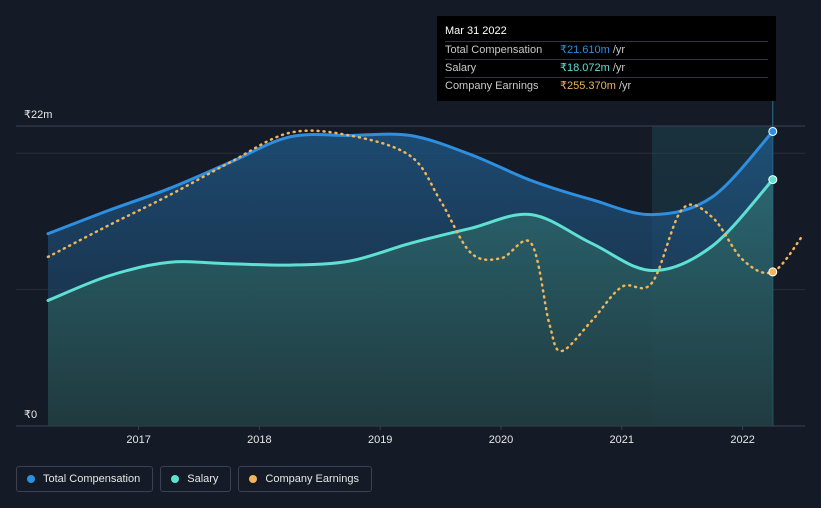 Image resolution: width=821 pixels, height=508 pixels. What do you see at coordinates (501, 440) in the screenshot?
I see `x-tick-label: 2020` at bounding box center [501, 440].